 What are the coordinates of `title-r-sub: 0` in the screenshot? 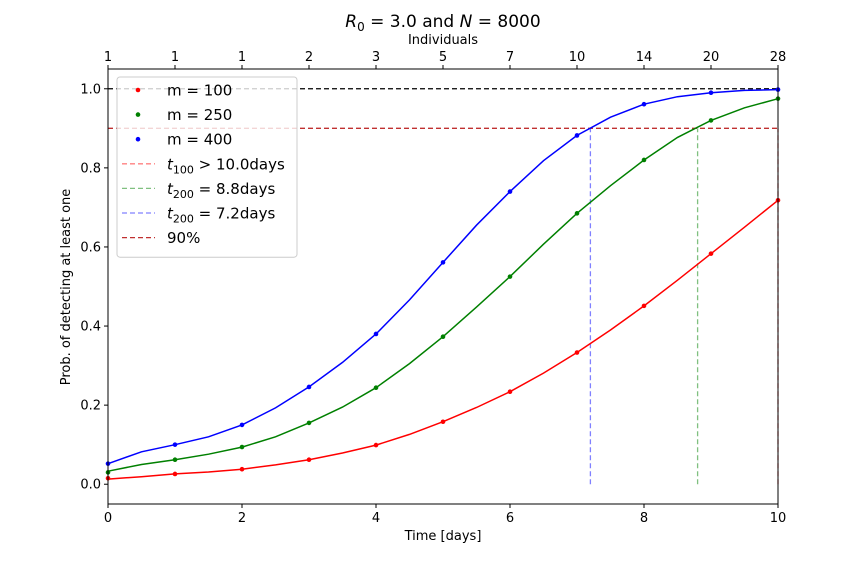 It's located at (361, 27).